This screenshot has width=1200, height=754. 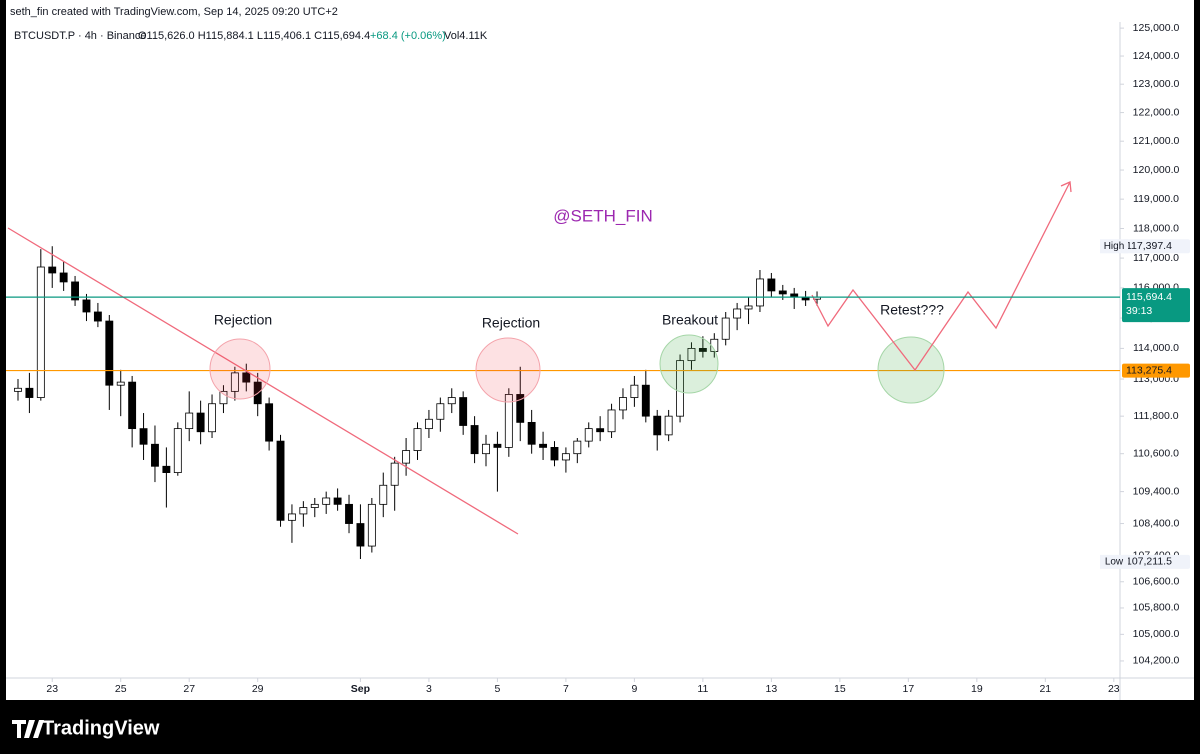 What do you see at coordinates (1156, 661) in the screenshot?
I see `y-tick-label: 104,200.0` at bounding box center [1156, 661].